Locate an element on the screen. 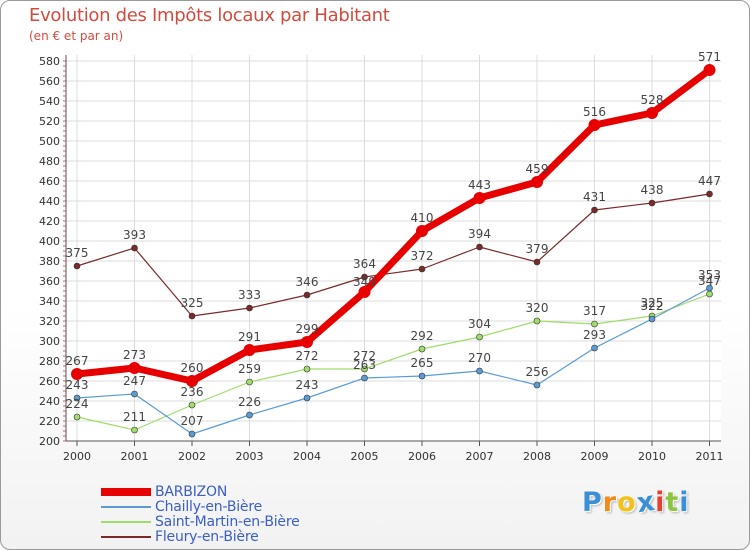 This screenshot has width=750, height=550. data-label: 207 is located at coordinates (192, 421).